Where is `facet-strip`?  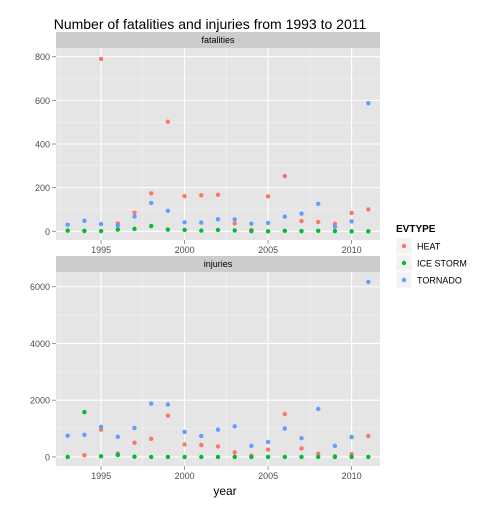
facet-strip is located at coordinates (218, 264).